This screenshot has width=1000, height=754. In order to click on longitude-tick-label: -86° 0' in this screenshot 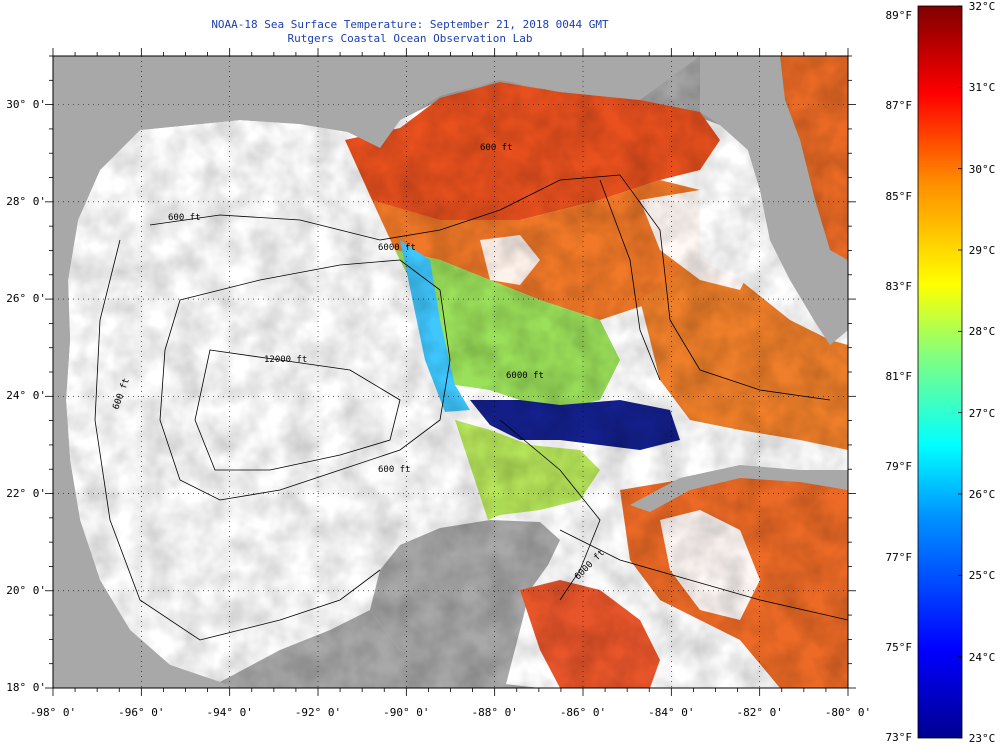, I will do `click(583, 712)`.